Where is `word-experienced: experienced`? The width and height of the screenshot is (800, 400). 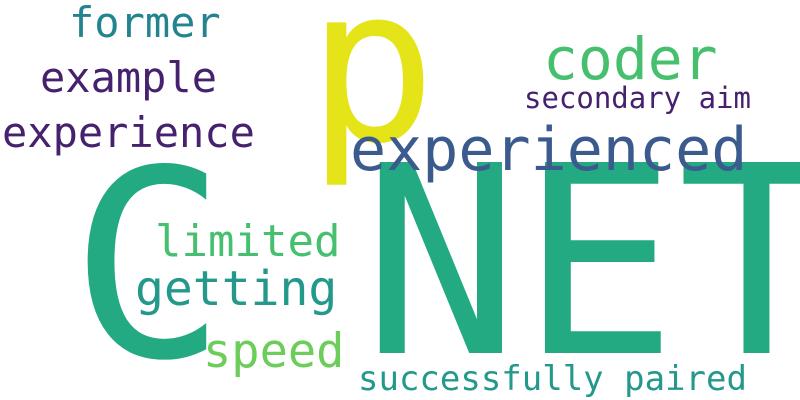 word-experienced: experienced is located at coordinates (549, 150).